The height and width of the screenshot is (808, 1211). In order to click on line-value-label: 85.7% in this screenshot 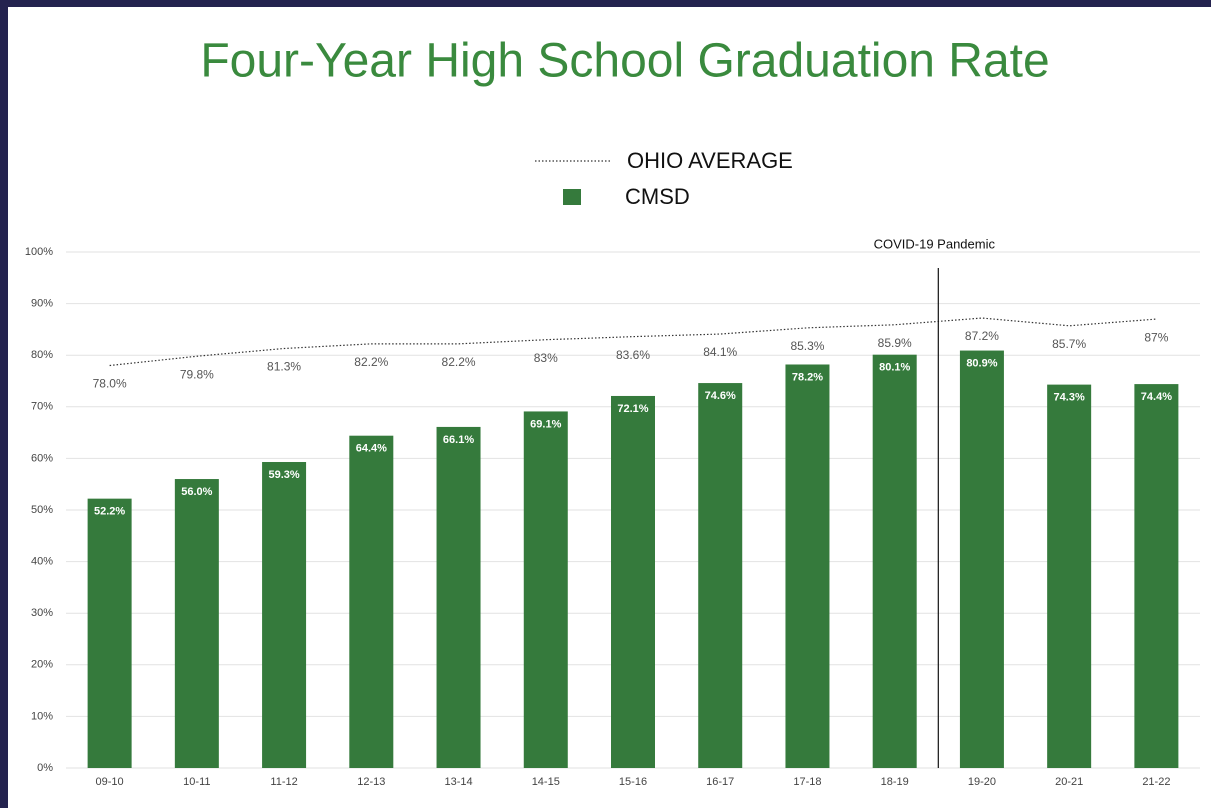, I will do `click(1069, 344)`.